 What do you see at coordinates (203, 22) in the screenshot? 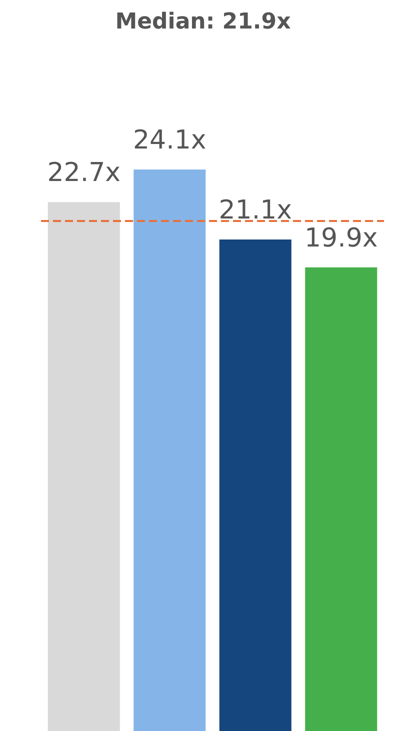
I see `chart-title: Median: 21.9x` at bounding box center [203, 22].